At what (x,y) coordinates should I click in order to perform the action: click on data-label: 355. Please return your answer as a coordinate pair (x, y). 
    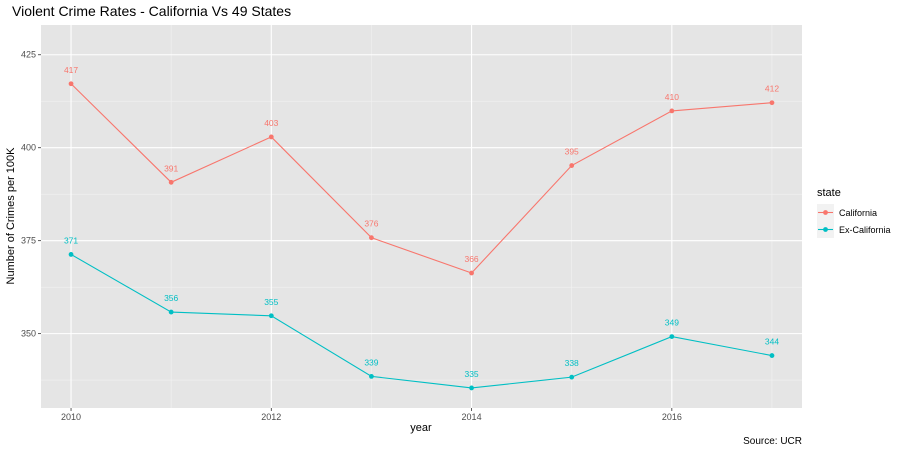
    Looking at the image, I should click on (271, 302).